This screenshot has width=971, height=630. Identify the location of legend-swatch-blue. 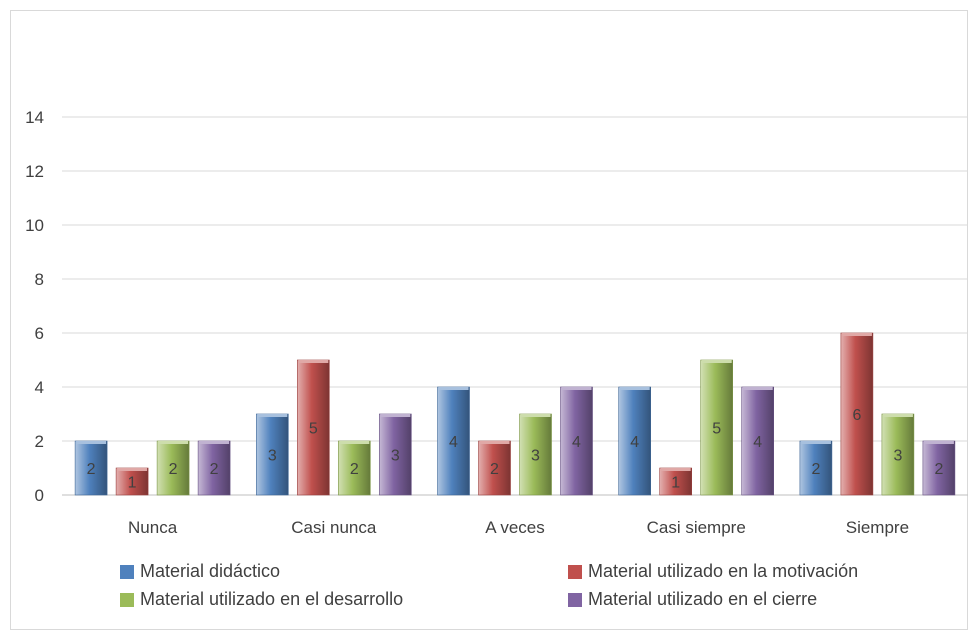
(127, 571).